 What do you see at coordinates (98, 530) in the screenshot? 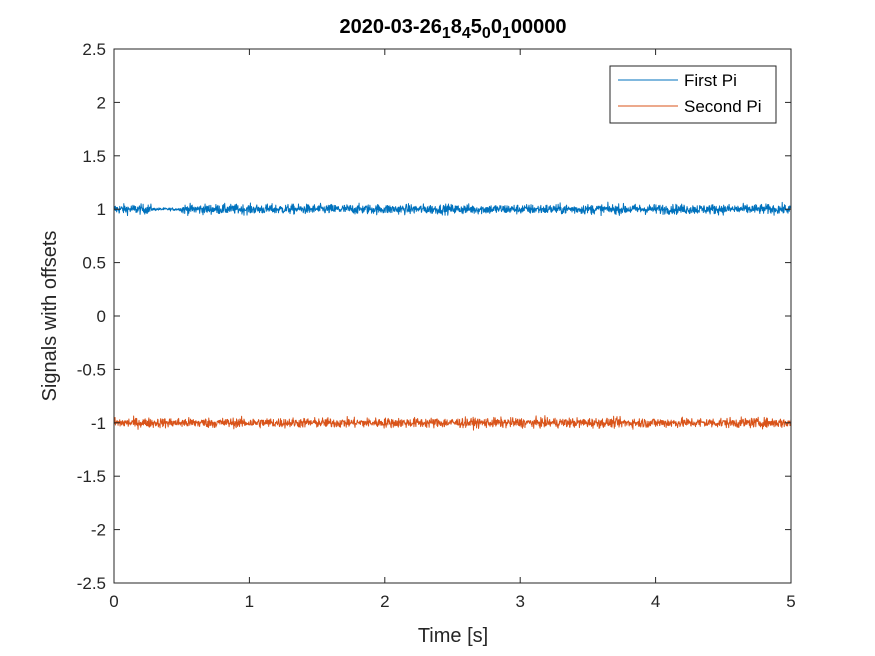
I see `y-tick-label: -2` at bounding box center [98, 530].